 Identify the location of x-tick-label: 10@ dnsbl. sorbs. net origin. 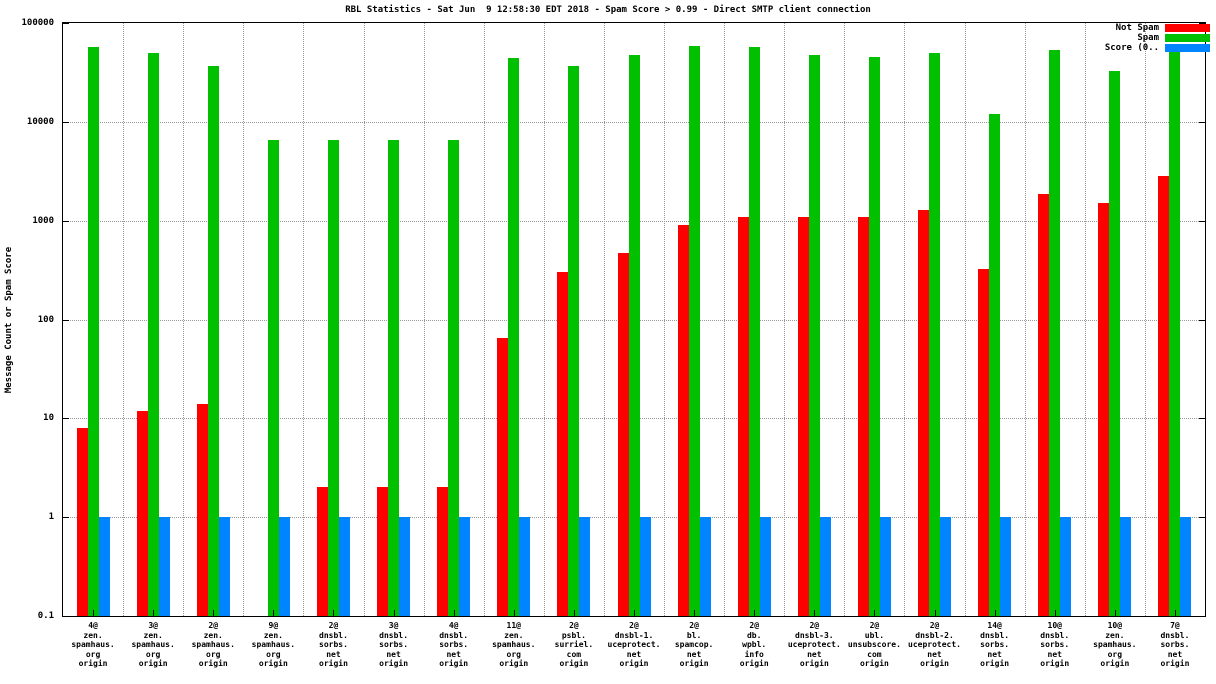
(1055, 644).